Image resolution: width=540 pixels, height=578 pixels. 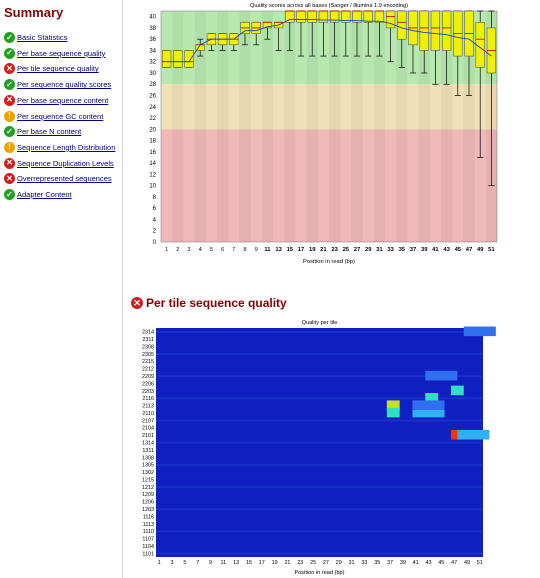 I want to click on y-tick-label: 2314, so click(x=148, y=333).